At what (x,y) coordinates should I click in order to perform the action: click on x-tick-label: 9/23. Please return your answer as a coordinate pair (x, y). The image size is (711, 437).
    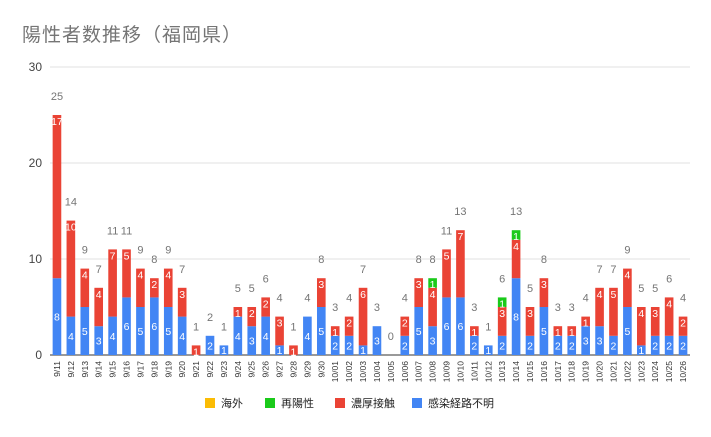
    Looking at the image, I should click on (224, 369).